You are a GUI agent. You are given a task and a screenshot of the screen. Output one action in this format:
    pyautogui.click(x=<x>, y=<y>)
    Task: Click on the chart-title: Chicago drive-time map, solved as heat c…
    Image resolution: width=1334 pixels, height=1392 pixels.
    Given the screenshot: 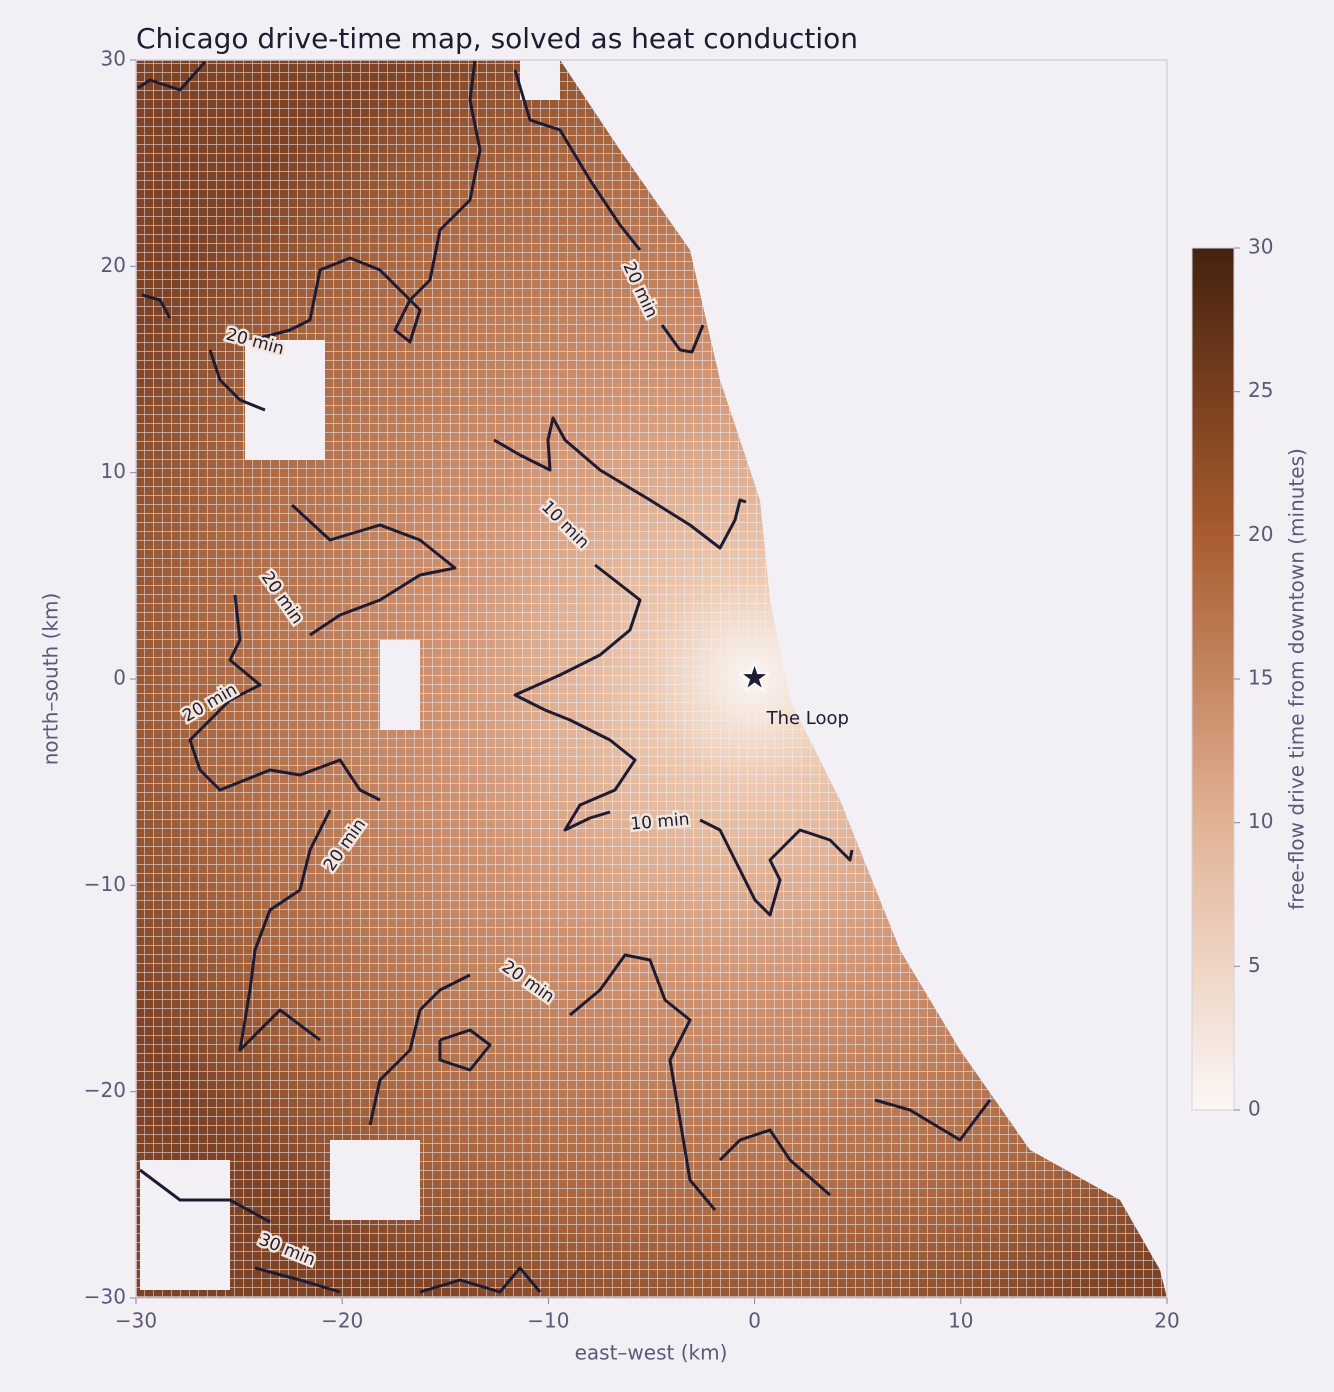 What is the action you would take?
    pyautogui.click(x=497, y=38)
    